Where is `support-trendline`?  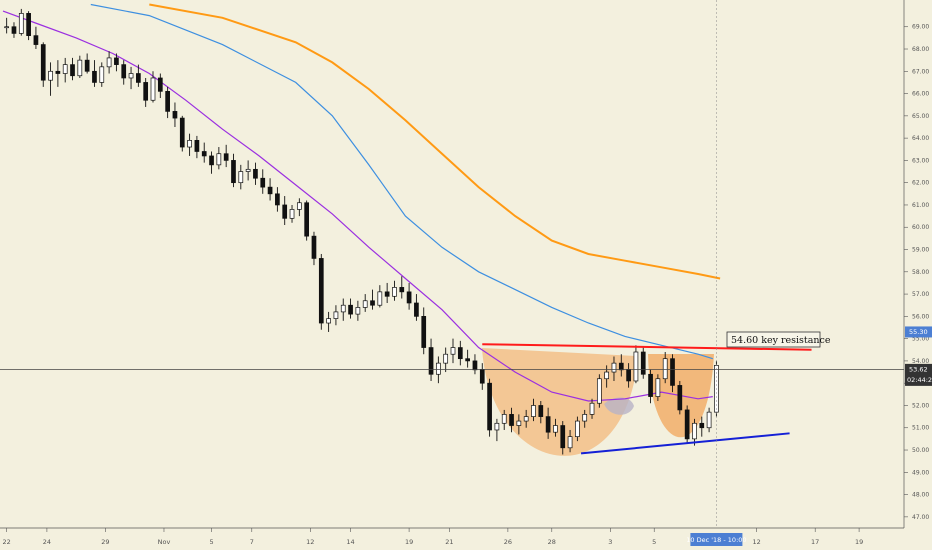 support-trendline is located at coordinates (685, 443).